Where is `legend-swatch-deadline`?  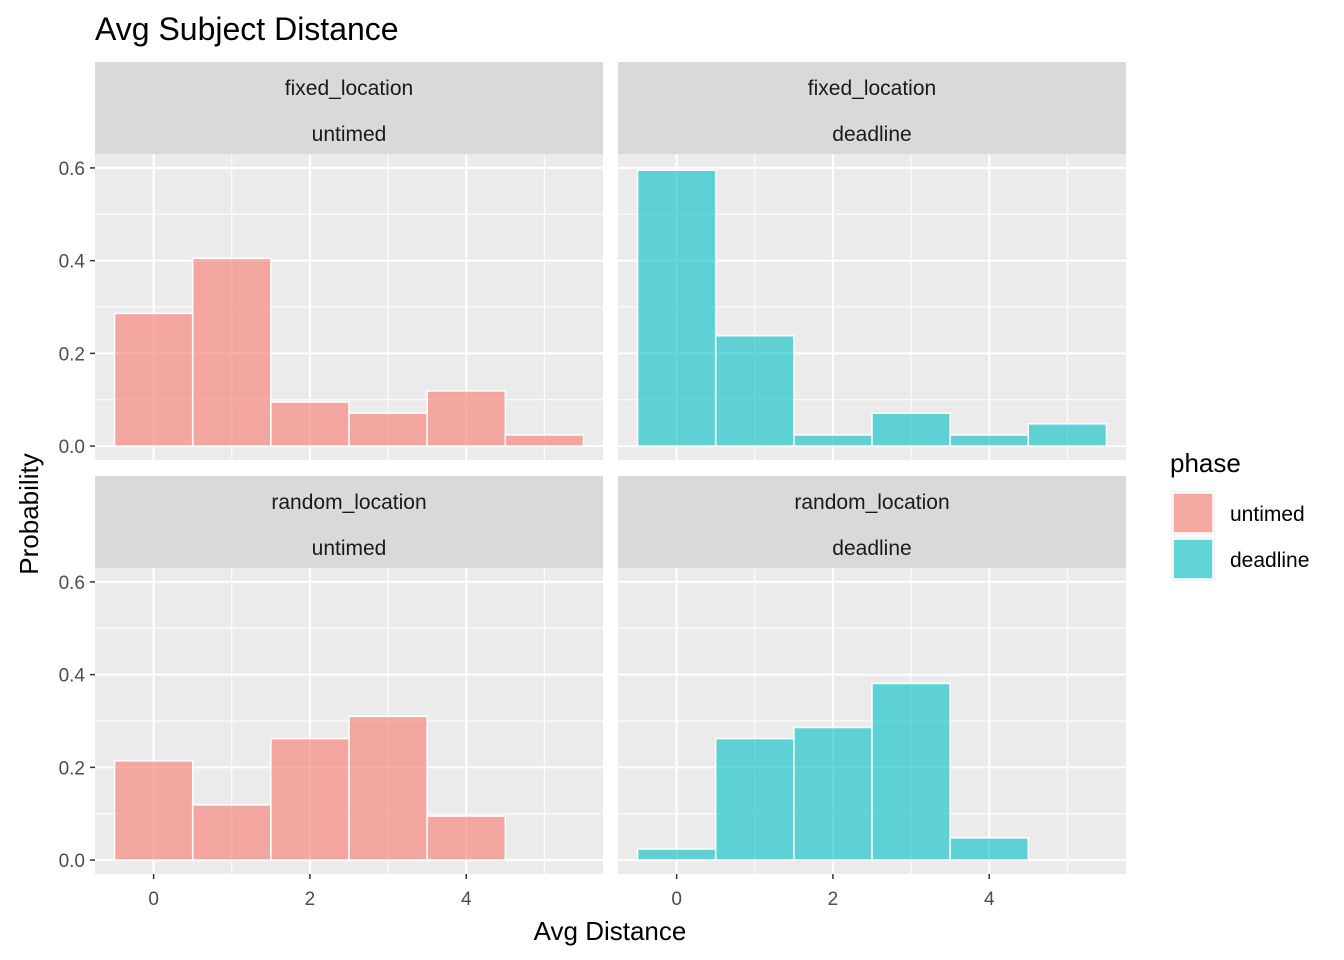 legend-swatch-deadline is located at coordinates (1193, 559).